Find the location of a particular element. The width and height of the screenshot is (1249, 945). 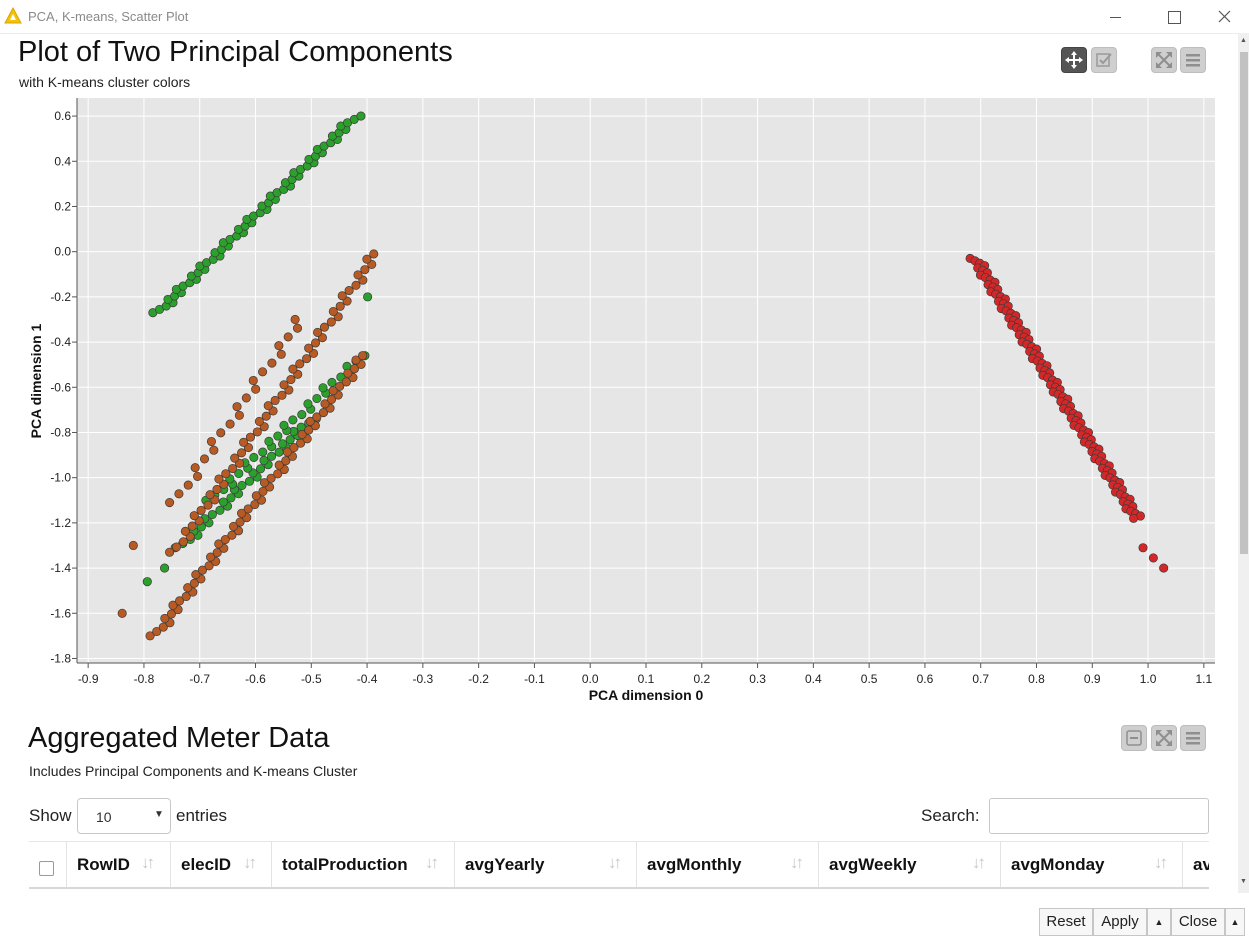

scroll-up-arrow-icon: ▲ is located at coordinates (1243, 40).